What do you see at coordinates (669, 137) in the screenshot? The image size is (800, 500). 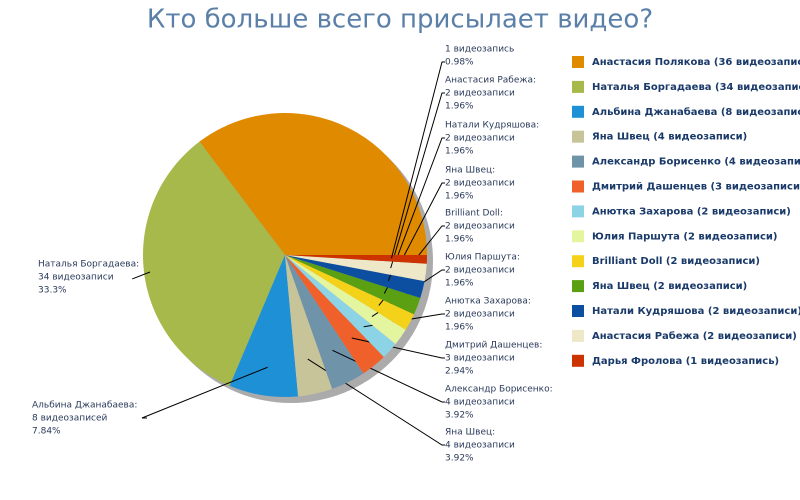 I see `legend-label: Яна Швец (4 видеозаписи)` at bounding box center [669, 137].